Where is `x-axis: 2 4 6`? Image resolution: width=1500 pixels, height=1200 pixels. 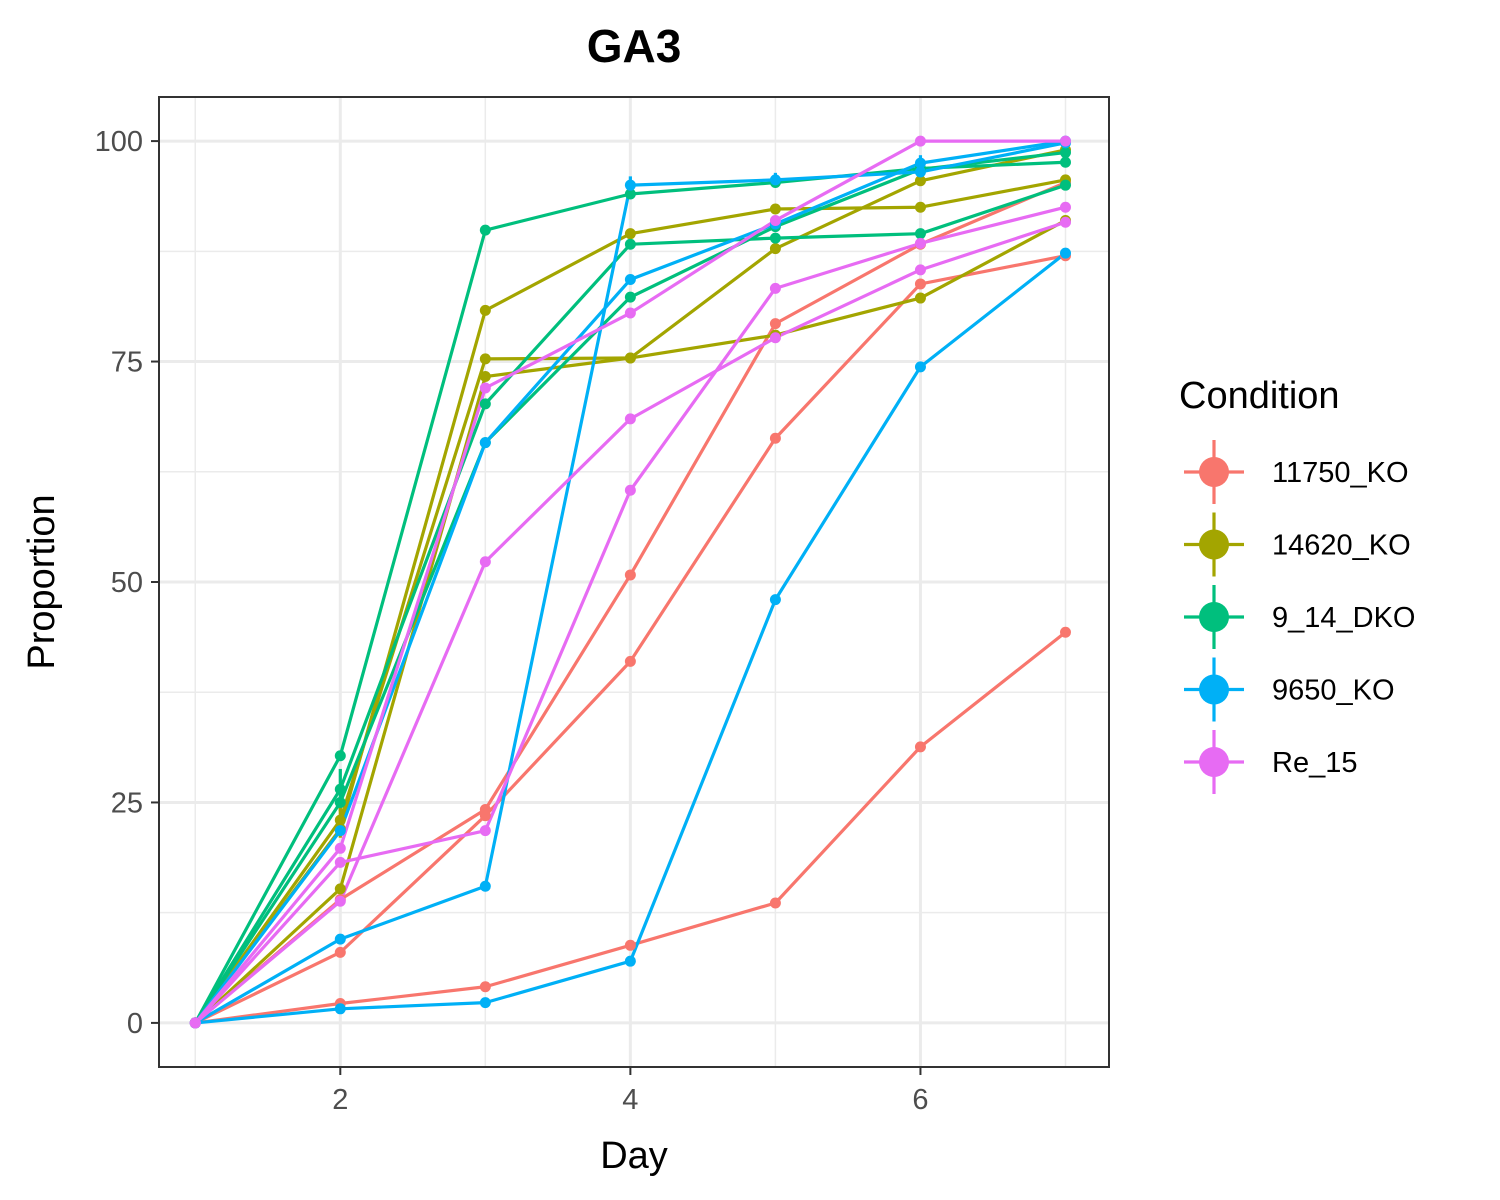 x-axis: 2 4 6 is located at coordinates (630, 1091).